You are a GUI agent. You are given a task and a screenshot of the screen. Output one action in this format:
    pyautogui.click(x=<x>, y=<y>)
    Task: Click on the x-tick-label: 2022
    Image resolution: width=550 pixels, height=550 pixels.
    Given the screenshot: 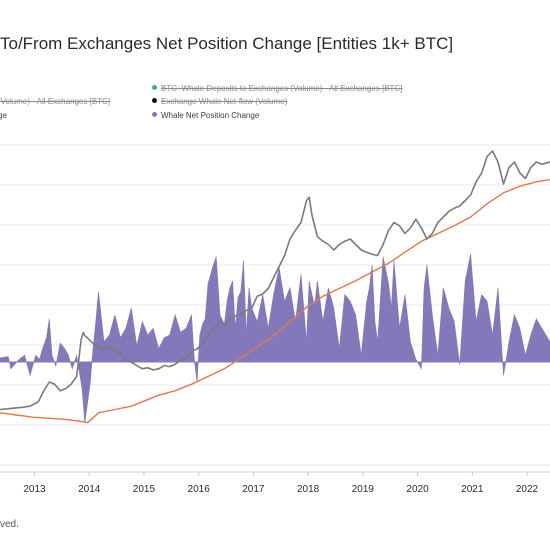 What is the action you would take?
    pyautogui.click(x=527, y=489)
    